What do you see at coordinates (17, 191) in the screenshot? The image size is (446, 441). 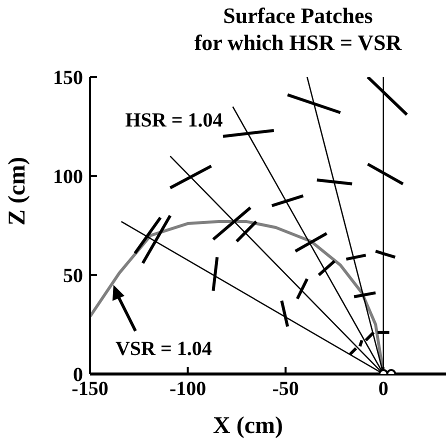 I see `y-axis-title: Z (cm)` at bounding box center [17, 191].